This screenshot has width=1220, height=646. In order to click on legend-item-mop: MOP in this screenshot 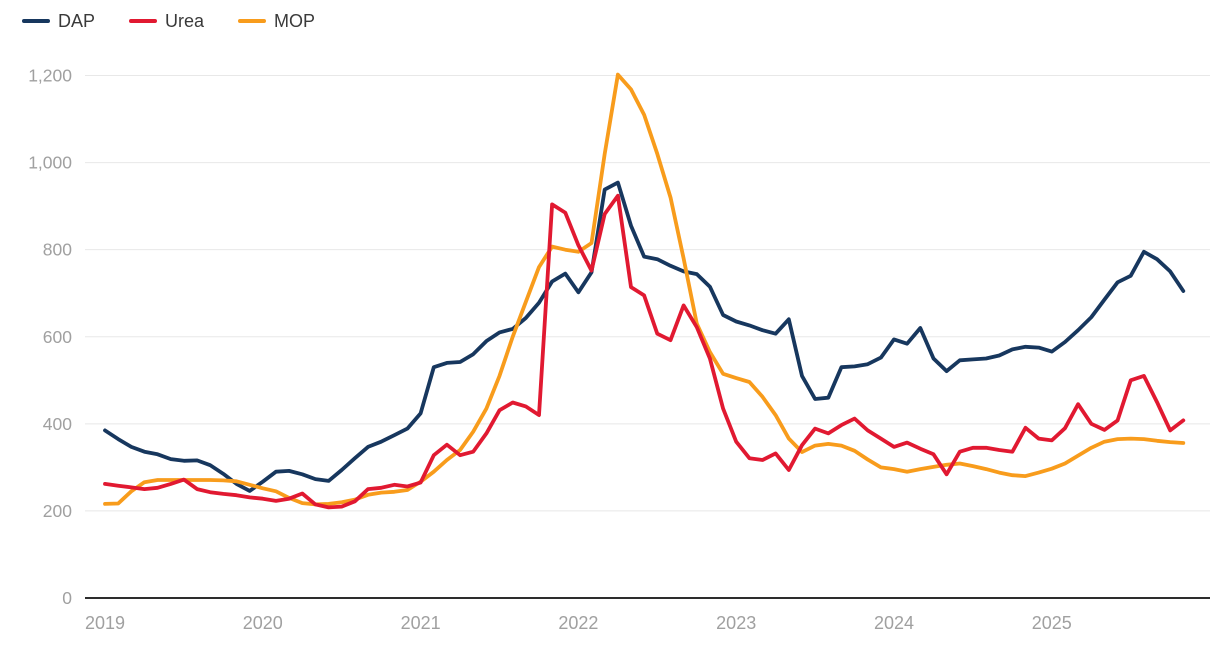, I will do `click(276, 21)`.